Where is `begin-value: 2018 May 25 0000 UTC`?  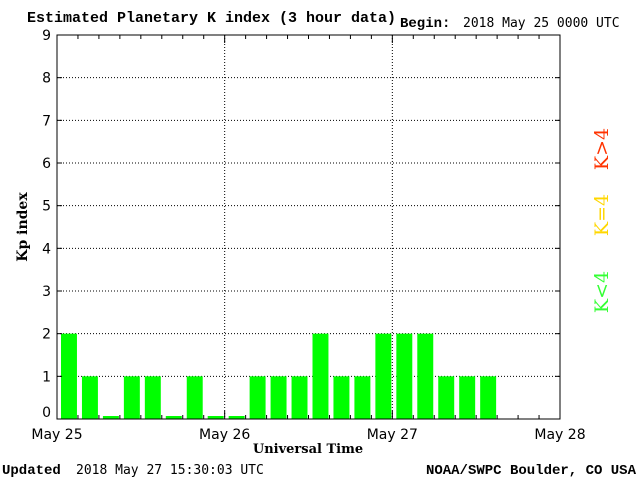
begin-value: 2018 May 25 0000 UTC is located at coordinates (541, 23).